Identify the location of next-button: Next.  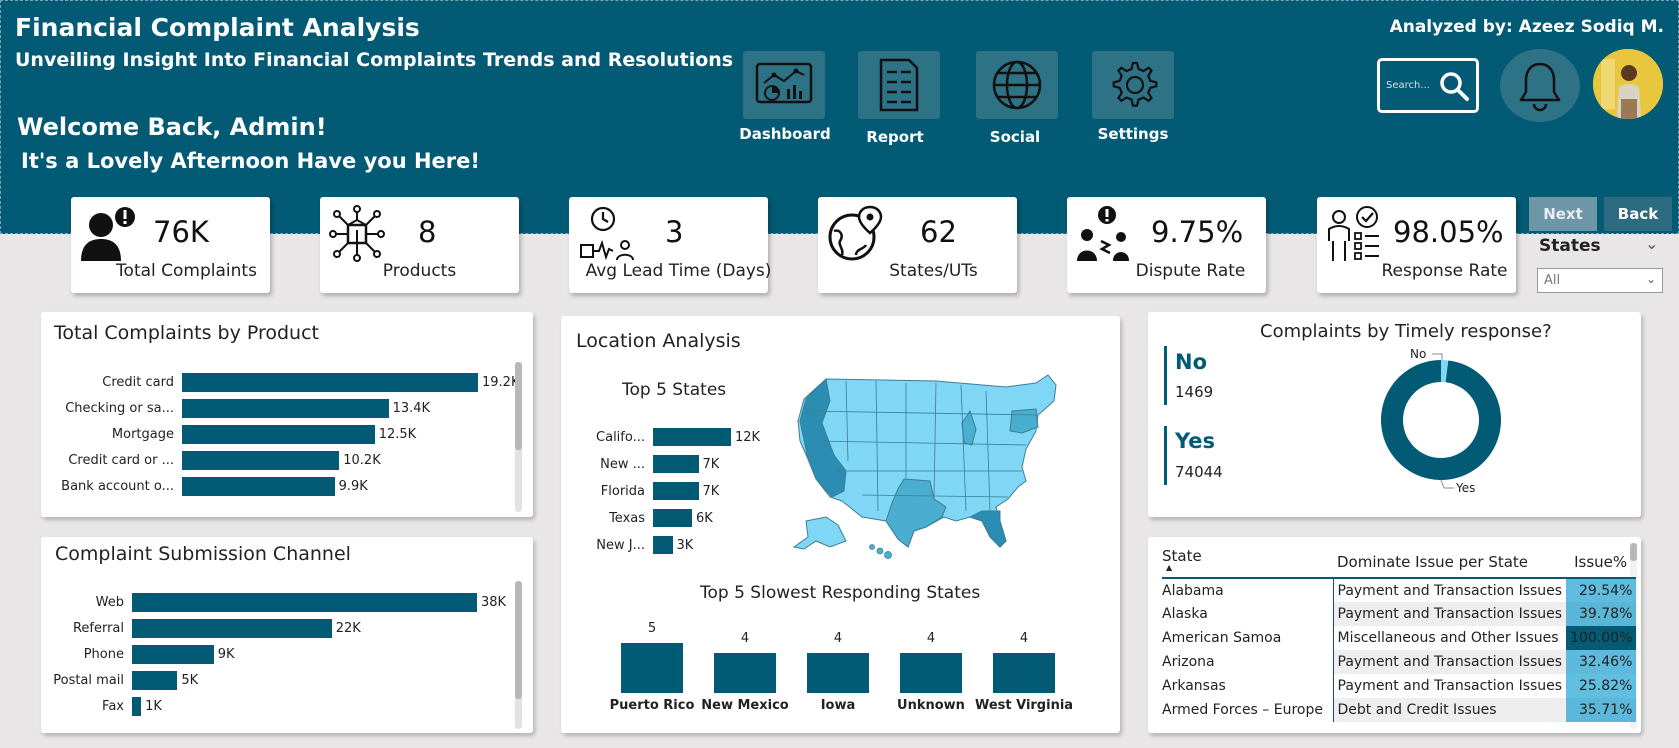
(1563, 214).